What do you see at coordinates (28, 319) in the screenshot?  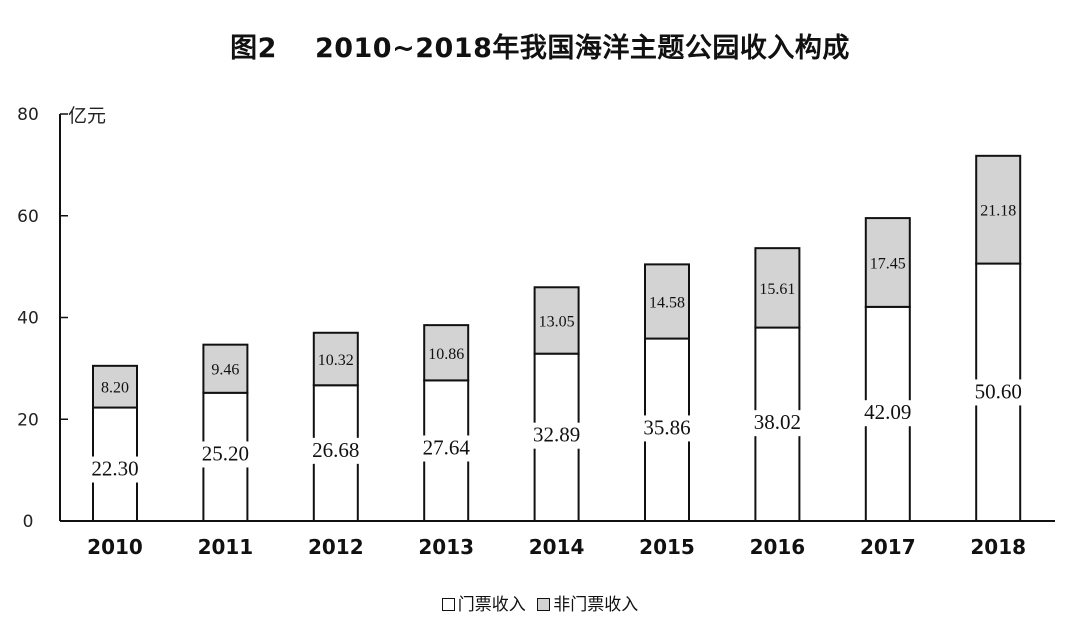 I see `y-tick-label: 40` at bounding box center [28, 319].